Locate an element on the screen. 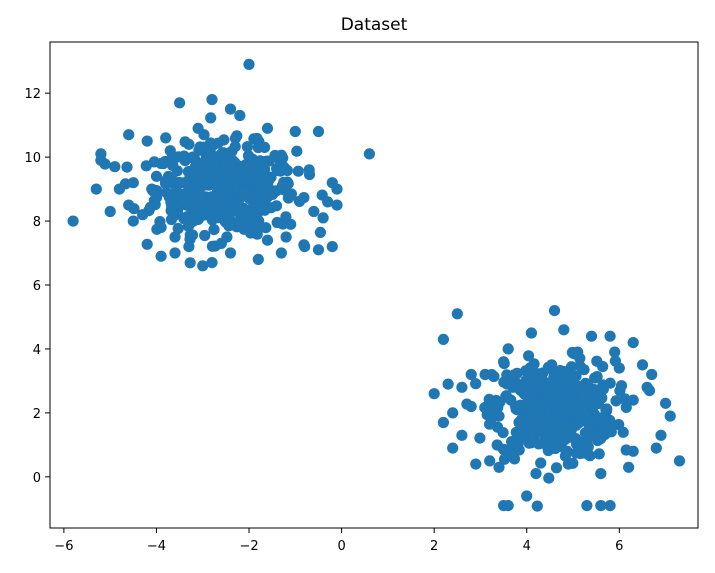 The height and width of the screenshot is (573, 715). x-tick-label: 2 is located at coordinates (434, 546).